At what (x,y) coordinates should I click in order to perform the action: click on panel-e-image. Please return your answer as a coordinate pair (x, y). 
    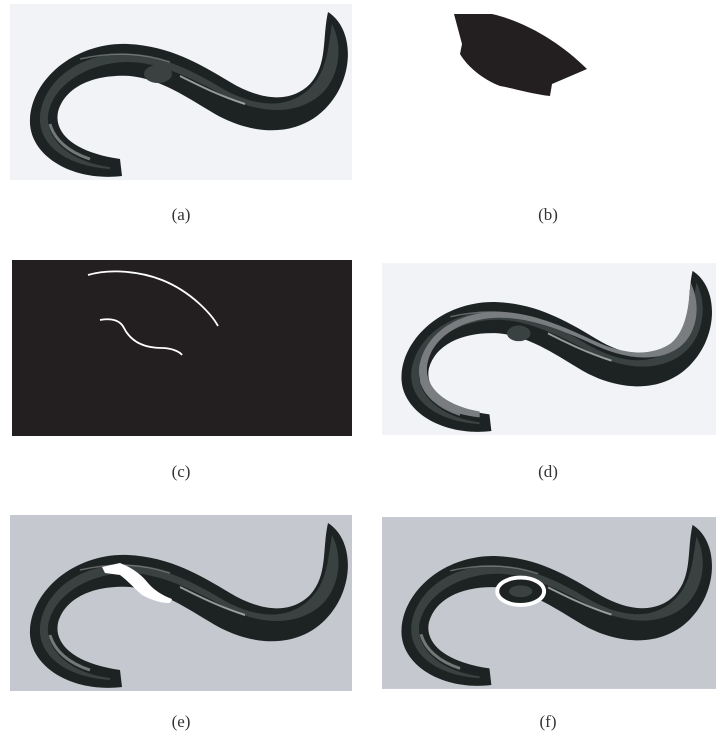
    Looking at the image, I should click on (181, 603).